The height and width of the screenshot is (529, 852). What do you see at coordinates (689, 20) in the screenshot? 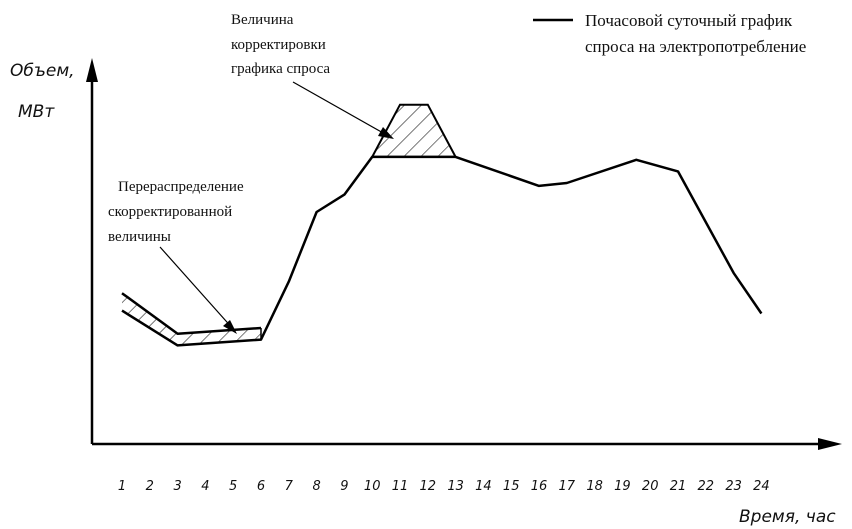
I see `legend-label-line1: Почасовой суточный график` at bounding box center [689, 20].